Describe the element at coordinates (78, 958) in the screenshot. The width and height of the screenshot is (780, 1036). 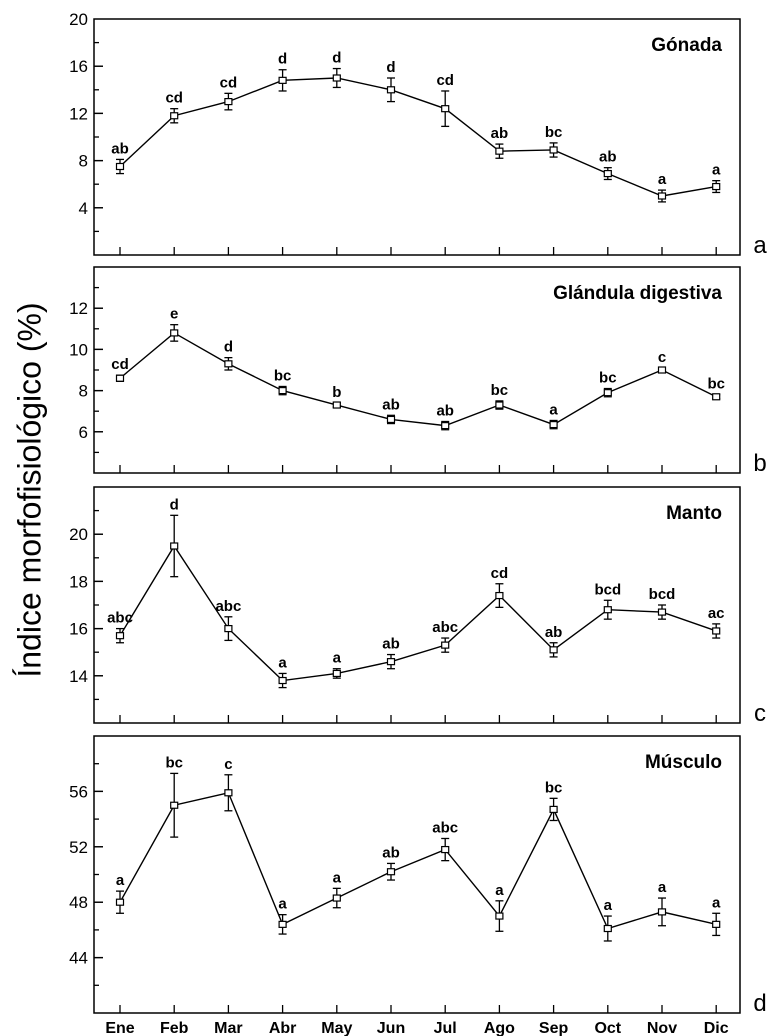
I see `y-tick-label: 44` at that location.